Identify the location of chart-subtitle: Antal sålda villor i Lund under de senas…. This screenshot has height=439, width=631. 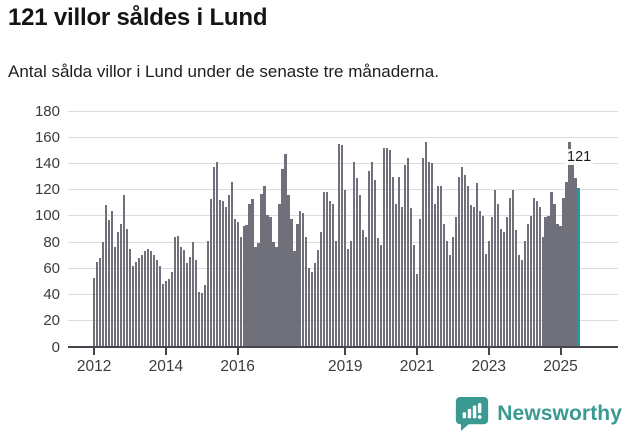
(223, 71).